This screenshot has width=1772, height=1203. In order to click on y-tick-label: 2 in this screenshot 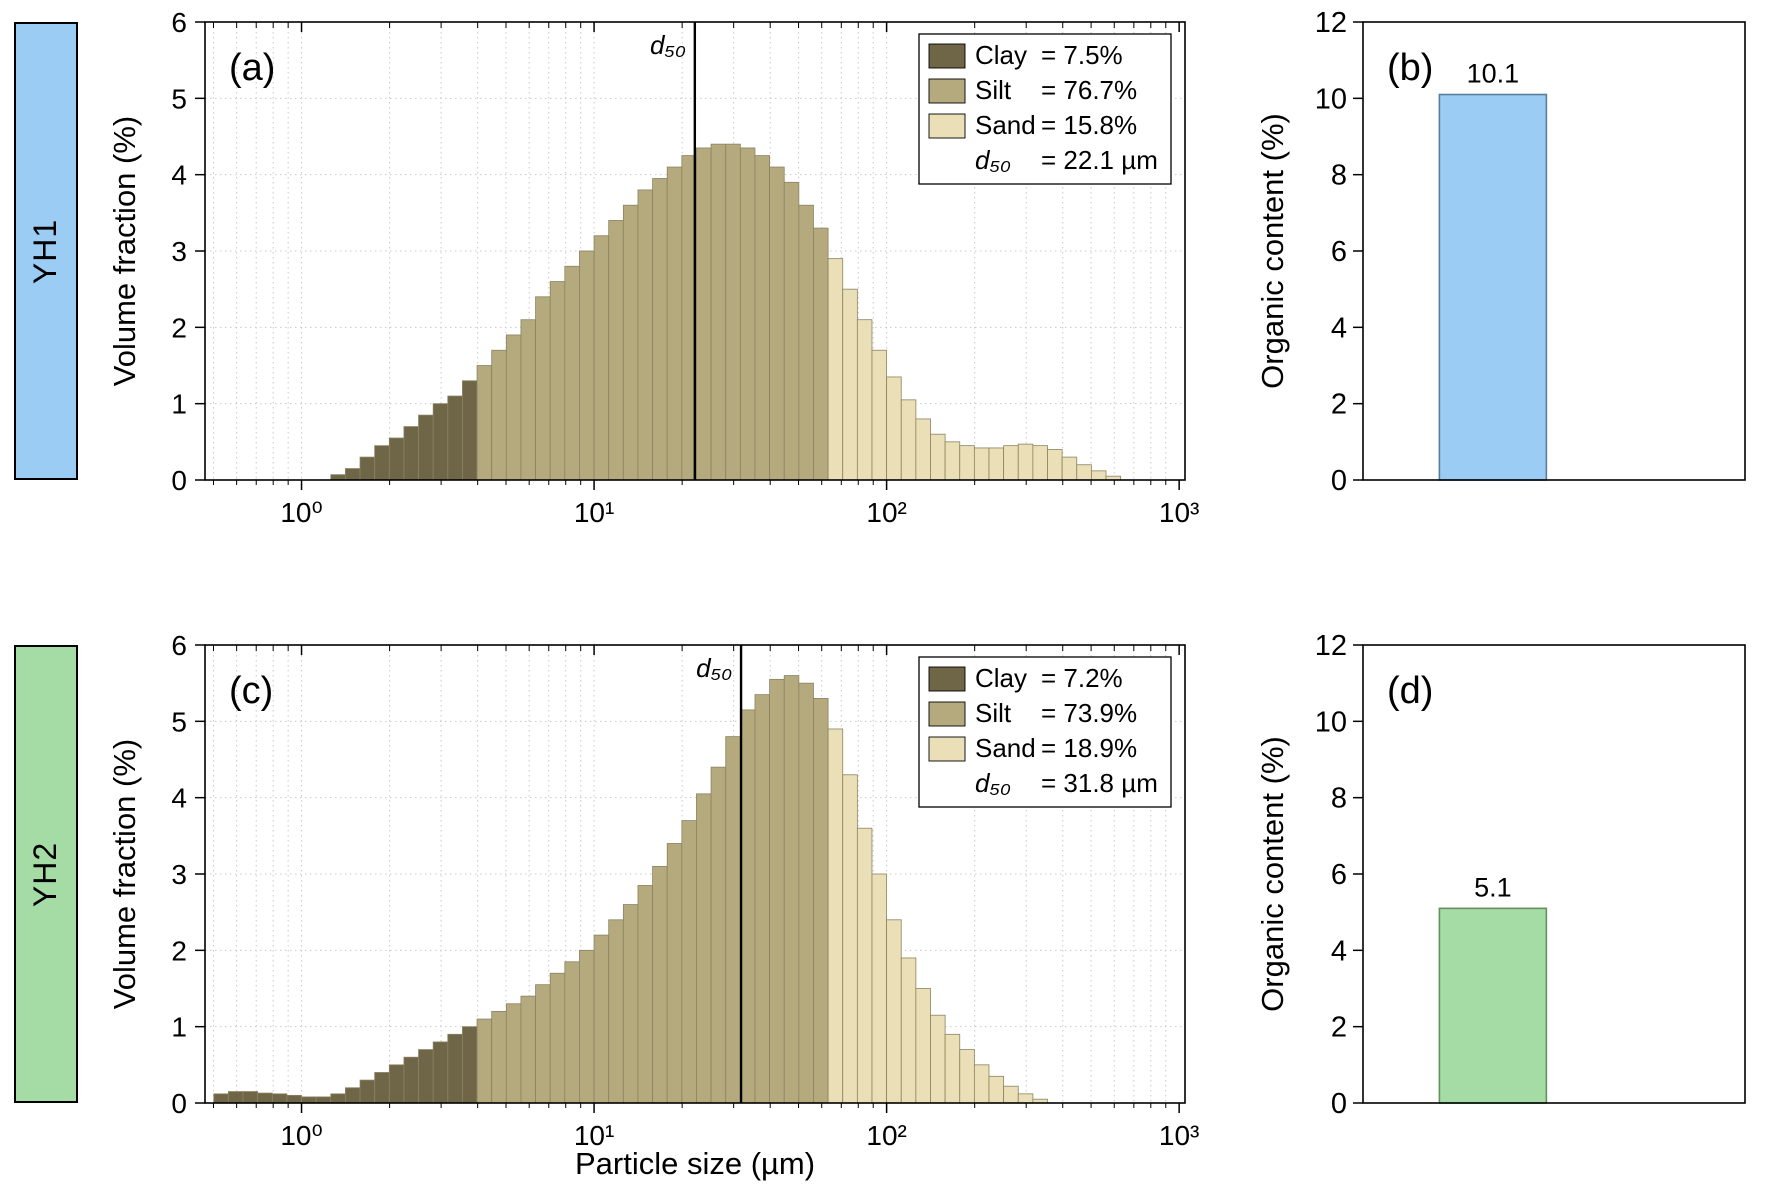, I will do `click(179, 327)`.